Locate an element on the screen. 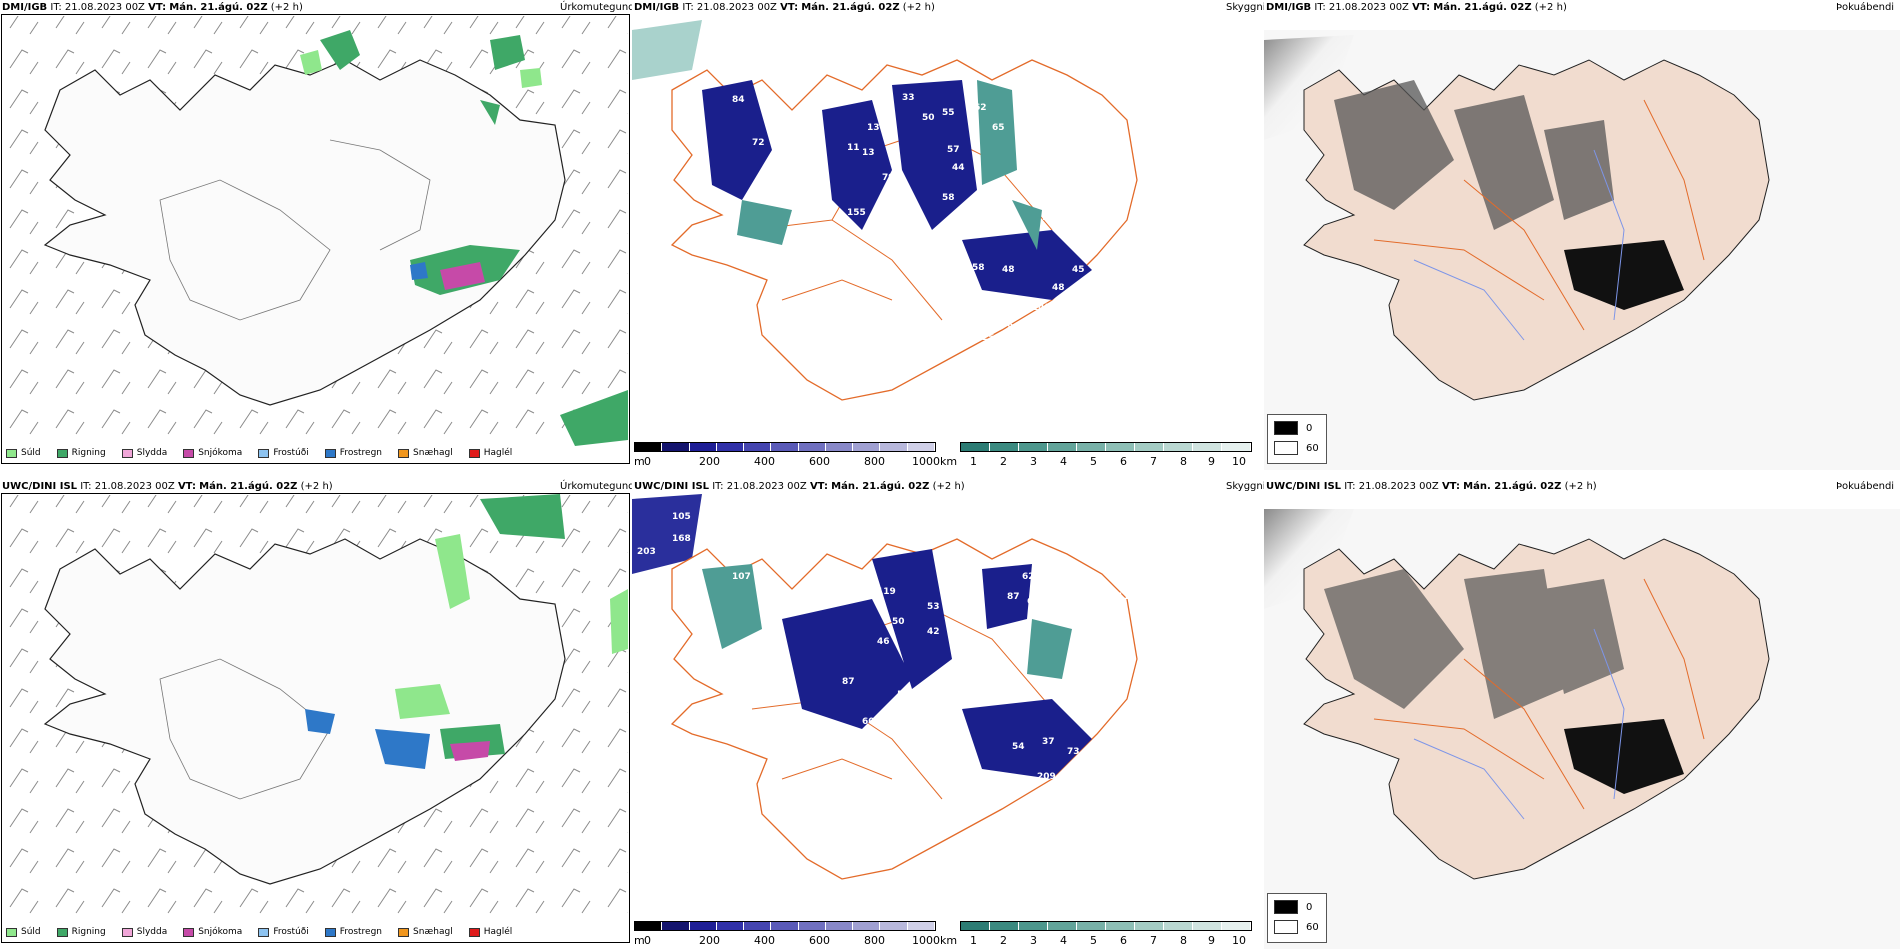 This screenshot has width=1900, height=950. panel-label: Þokuábendi is located at coordinates (1865, 7).